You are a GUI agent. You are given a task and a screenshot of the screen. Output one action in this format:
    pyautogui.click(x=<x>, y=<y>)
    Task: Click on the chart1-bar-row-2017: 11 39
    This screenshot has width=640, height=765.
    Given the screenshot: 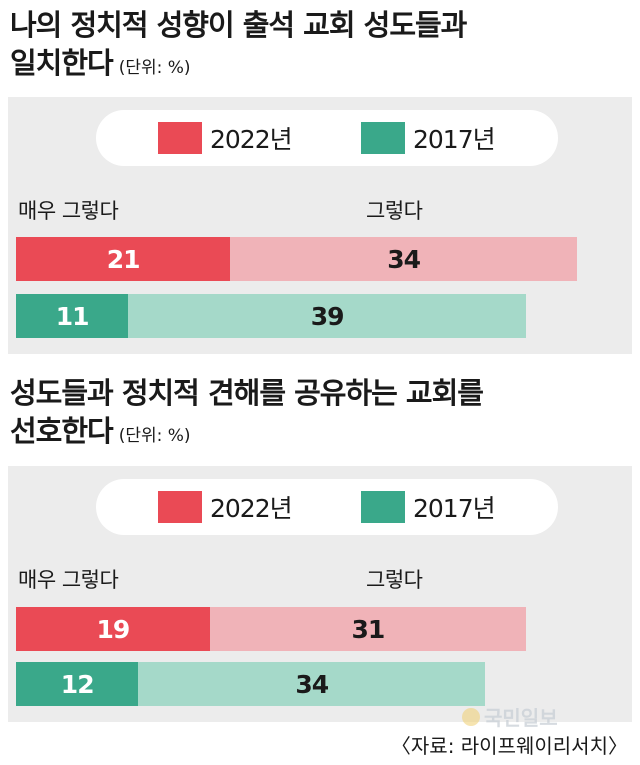 What is the action you would take?
    pyautogui.click(x=271, y=316)
    